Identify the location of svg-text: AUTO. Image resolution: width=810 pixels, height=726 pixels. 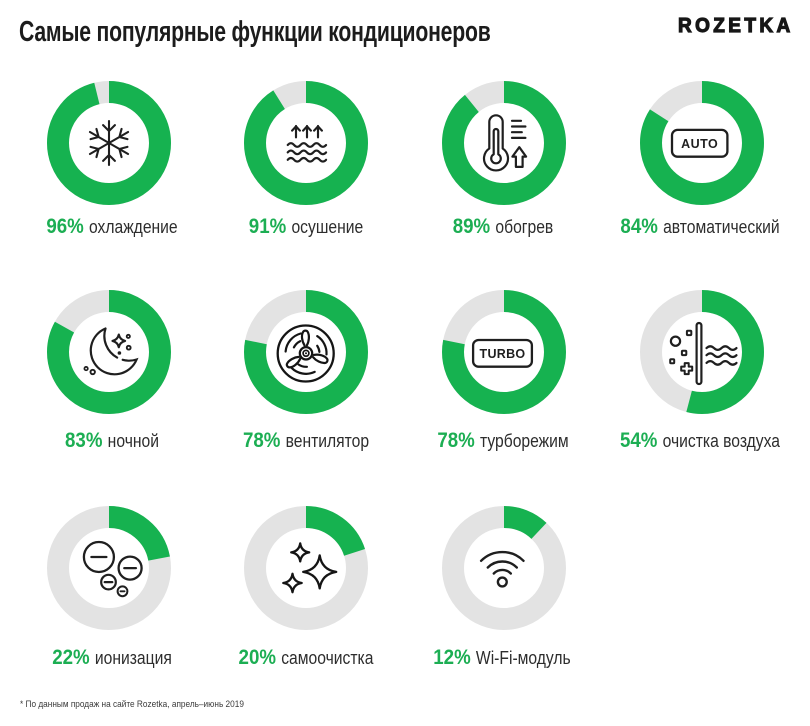
(699, 143).